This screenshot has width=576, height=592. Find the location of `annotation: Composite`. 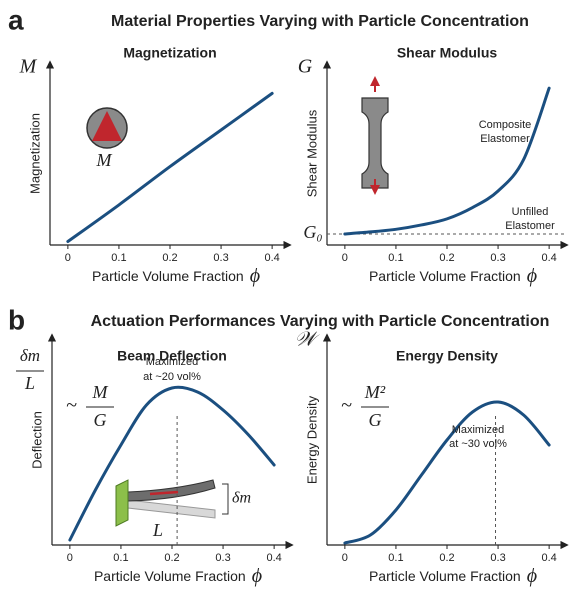

annotation: Composite is located at coordinates (505, 125).